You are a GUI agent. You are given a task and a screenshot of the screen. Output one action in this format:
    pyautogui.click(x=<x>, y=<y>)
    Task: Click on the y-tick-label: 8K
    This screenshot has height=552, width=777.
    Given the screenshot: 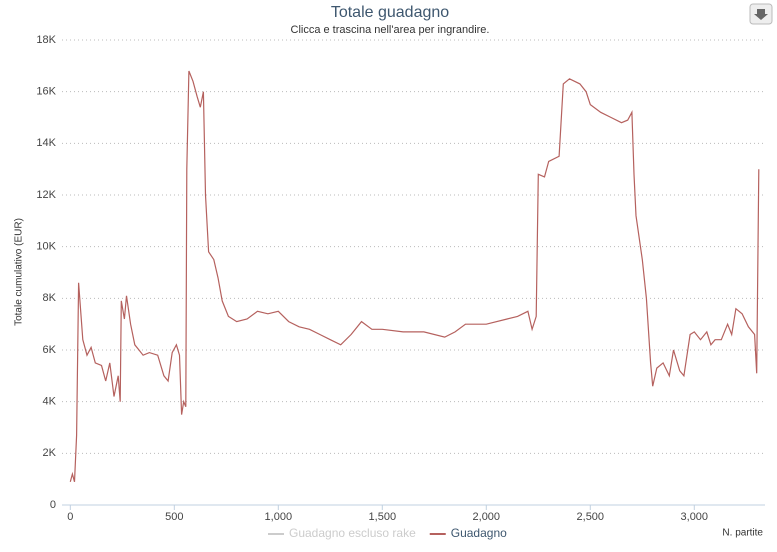 What is the action you would take?
    pyautogui.click(x=50, y=298)
    